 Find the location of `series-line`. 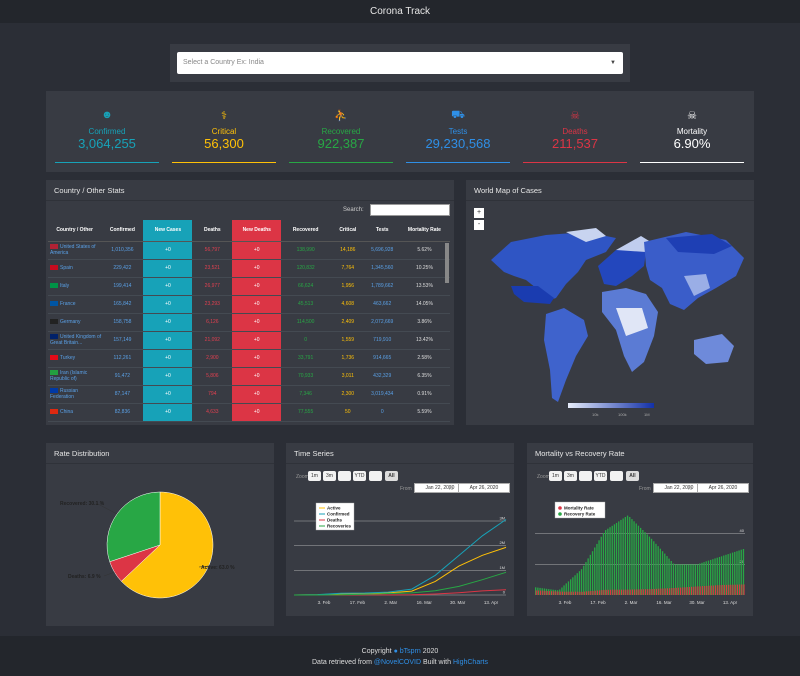

series-line is located at coordinates (400, 583).